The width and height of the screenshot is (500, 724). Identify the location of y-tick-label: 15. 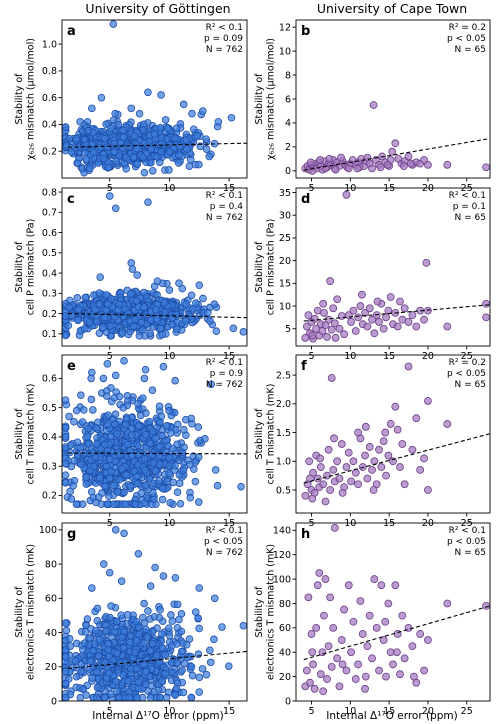
(285, 284).